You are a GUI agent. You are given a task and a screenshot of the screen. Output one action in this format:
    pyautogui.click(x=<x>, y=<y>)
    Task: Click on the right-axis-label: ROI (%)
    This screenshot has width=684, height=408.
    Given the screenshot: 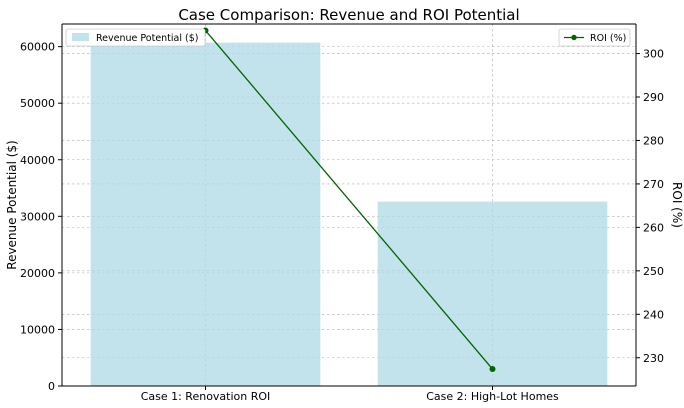 What is the action you would take?
    pyautogui.click(x=677, y=205)
    